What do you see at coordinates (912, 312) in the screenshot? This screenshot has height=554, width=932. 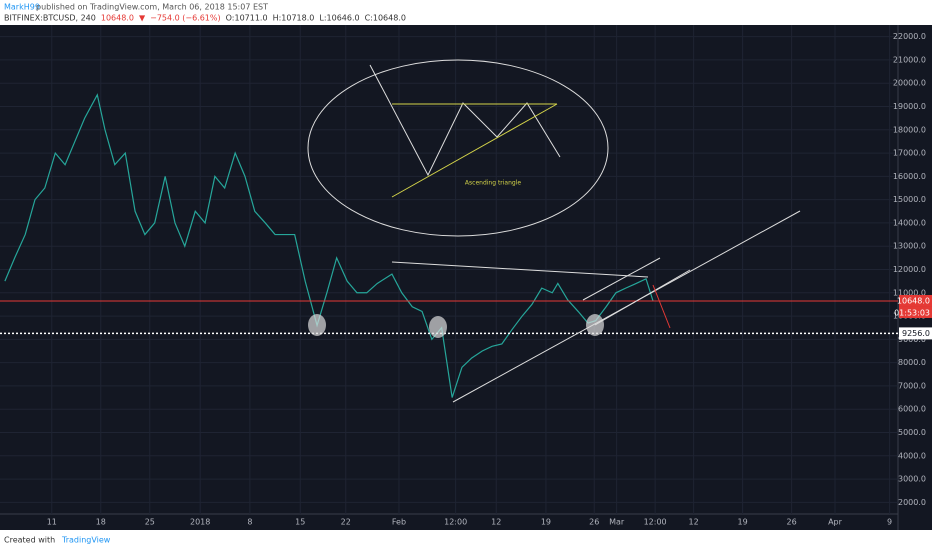 I see `countdown: 01:53:03` at bounding box center [912, 312].